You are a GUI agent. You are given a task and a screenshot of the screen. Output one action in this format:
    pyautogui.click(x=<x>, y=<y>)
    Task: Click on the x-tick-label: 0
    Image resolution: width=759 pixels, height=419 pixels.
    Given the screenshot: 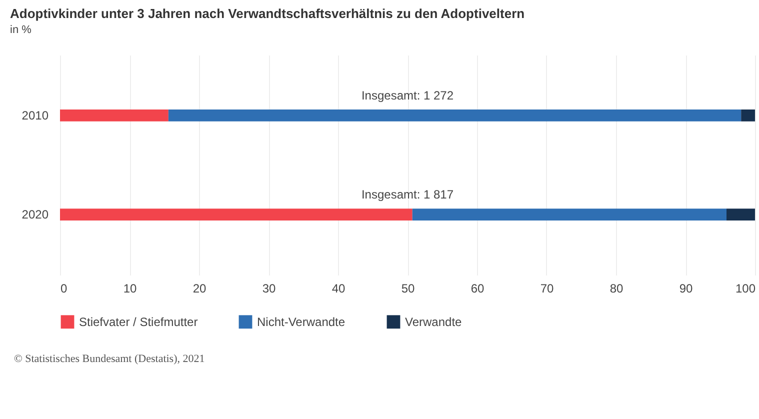 What is the action you would take?
    pyautogui.click(x=64, y=289)
    